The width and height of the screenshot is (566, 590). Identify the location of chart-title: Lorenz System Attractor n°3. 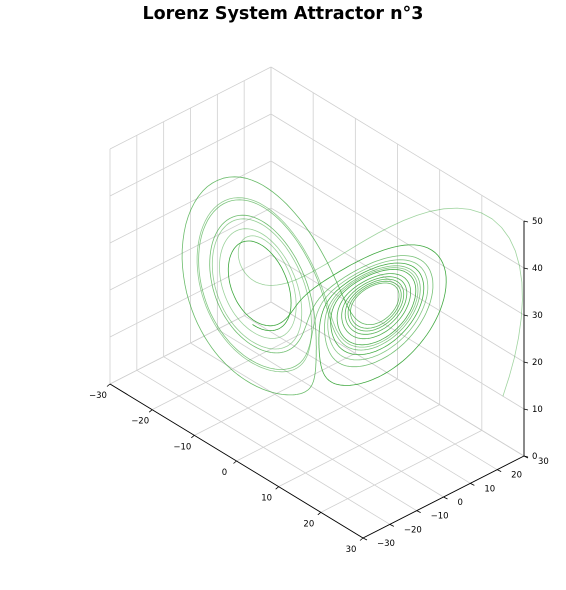
(283, 14).